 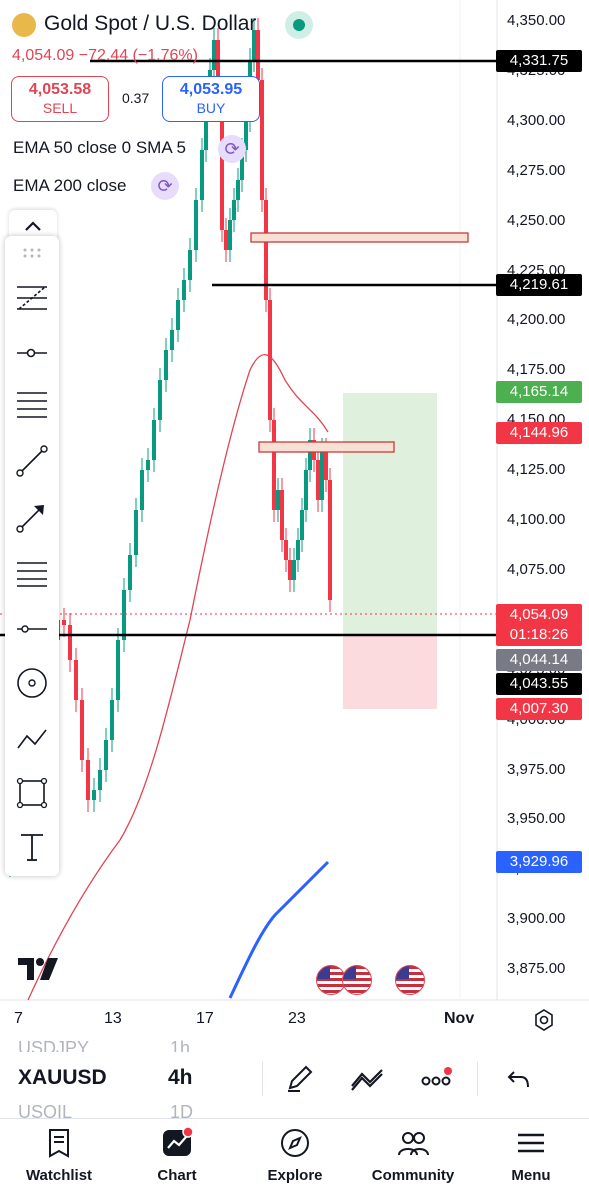 I want to click on tradingview-logo, so click(x=40, y=972).